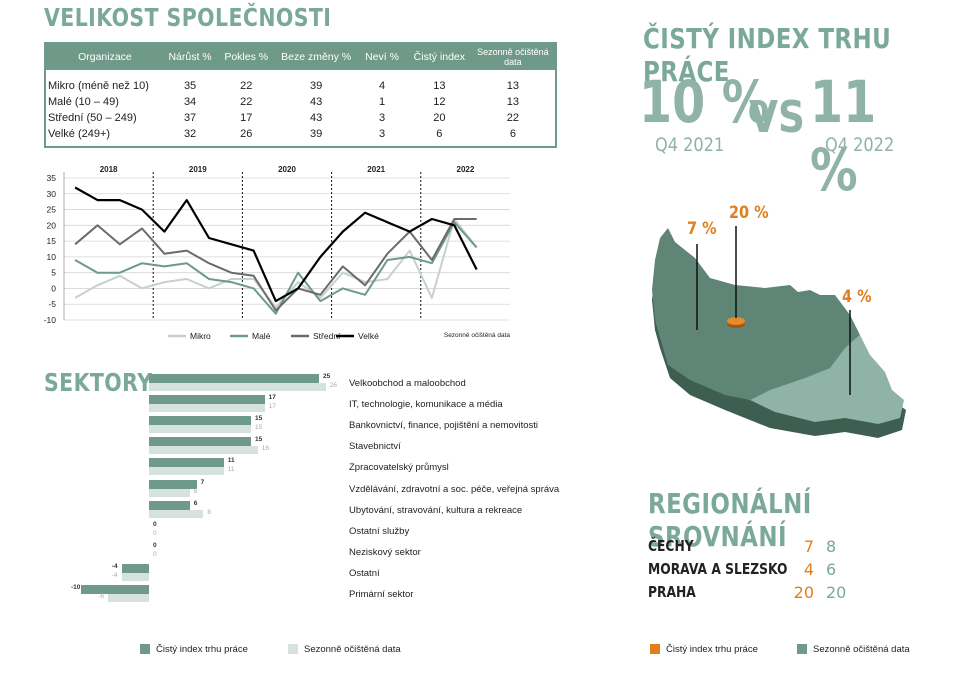 This screenshot has height=673, width=969. What do you see at coordinates (702, 229) in the screenshot?
I see `map-label-cechy: 7 %` at bounding box center [702, 229].